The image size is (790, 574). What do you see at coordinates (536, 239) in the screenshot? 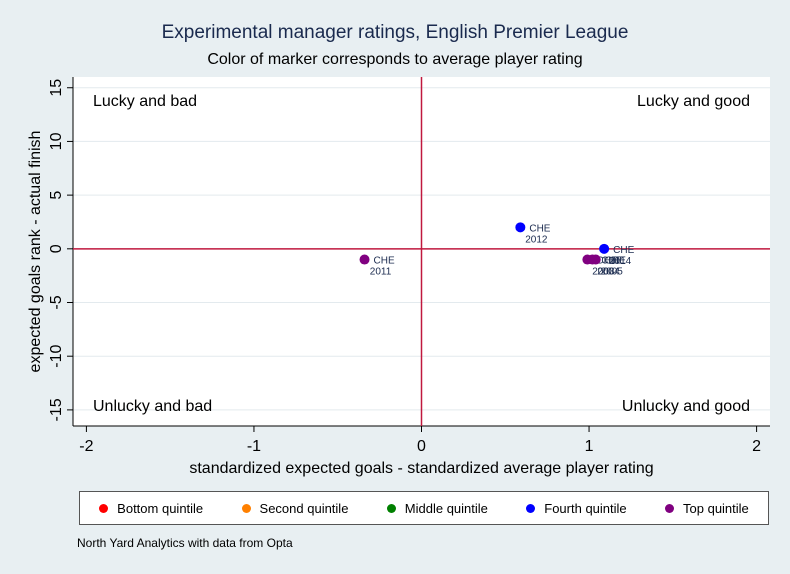
I see `point-label-year: 2012` at bounding box center [536, 239].